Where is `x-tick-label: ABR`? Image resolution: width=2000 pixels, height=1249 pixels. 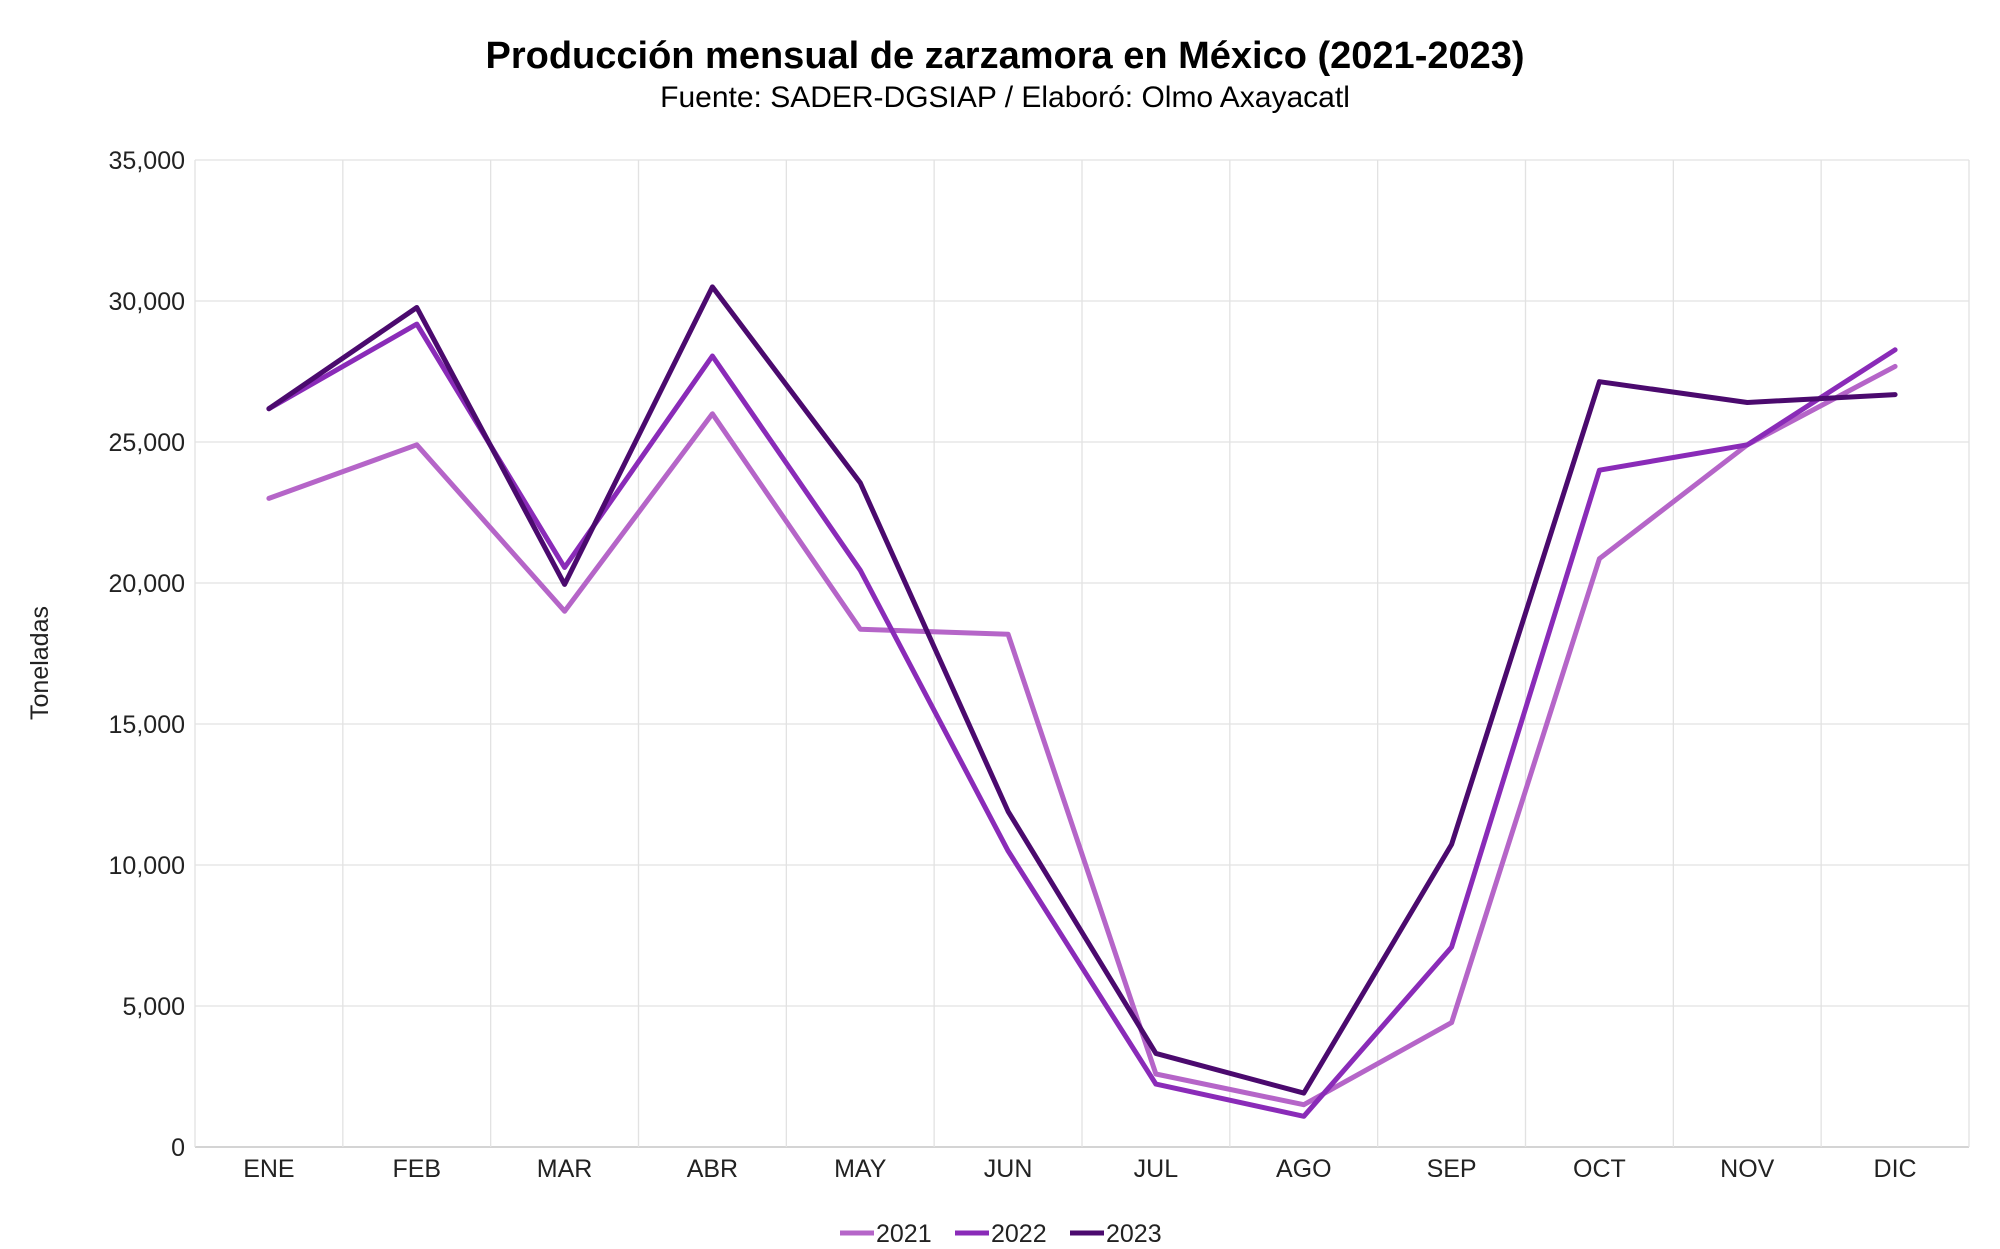
x-tick-label: ABR is located at coordinates (712, 1169).